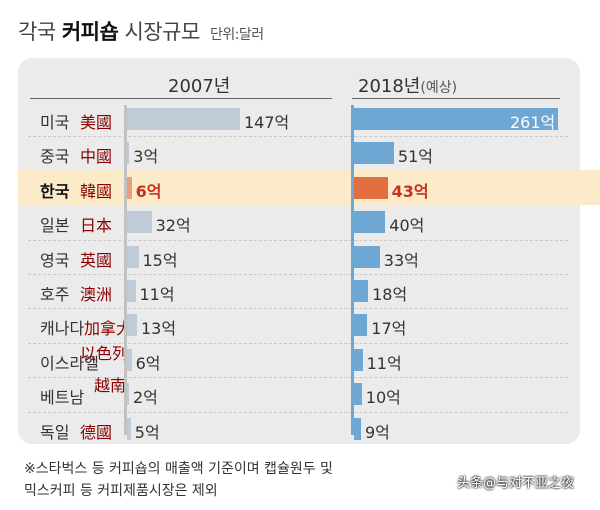 The width and height of the screenshot is (600, 510). What do you see at coordinates (96, 157) in the screenshot?
I see `country-label-hanja: 中國` at bounding box center [96, 157].